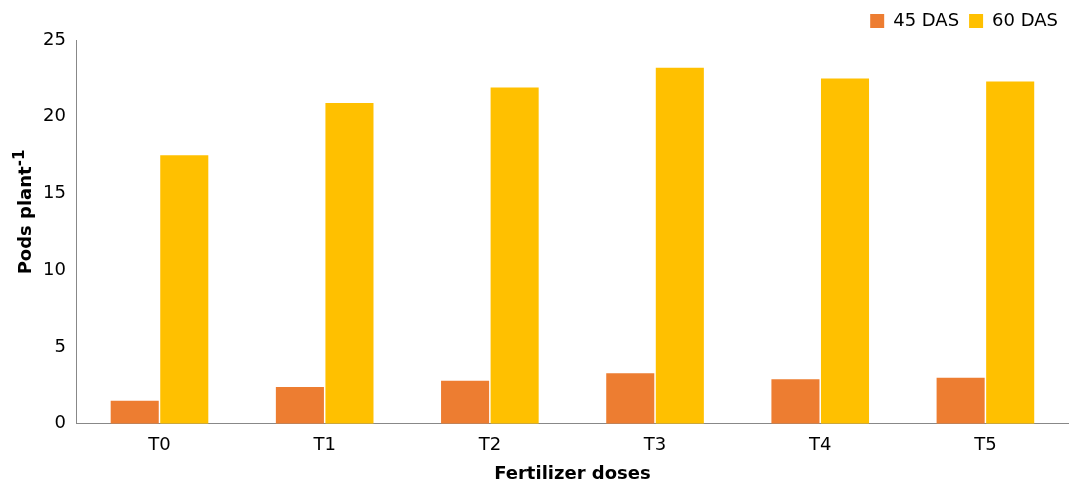  Describe the element at coordinates (54, 115) in the screenshot. I see `y-tick-label: 20` at that location.